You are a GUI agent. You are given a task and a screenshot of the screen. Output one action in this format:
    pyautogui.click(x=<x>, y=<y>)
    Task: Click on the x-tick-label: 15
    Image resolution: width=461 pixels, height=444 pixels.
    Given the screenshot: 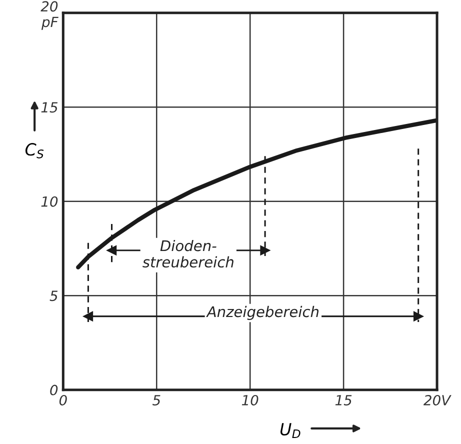 What is the action you would take?
    pyautogui.click(x=343, y=400)
    